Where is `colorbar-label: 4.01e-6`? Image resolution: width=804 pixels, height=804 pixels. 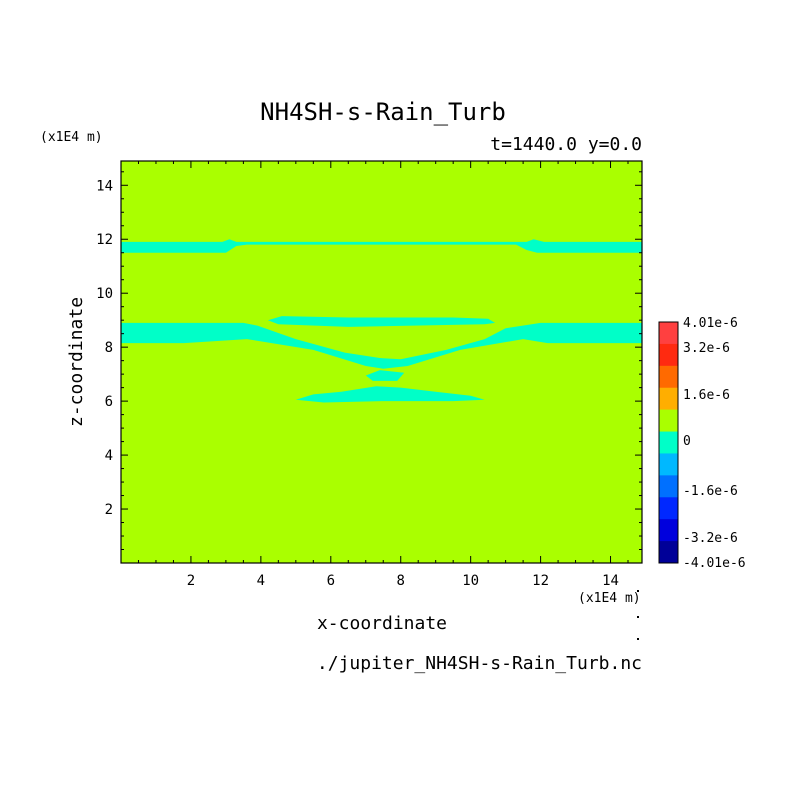
colorbar-label: 4.01e-6 is located at coordinates (710, 323).